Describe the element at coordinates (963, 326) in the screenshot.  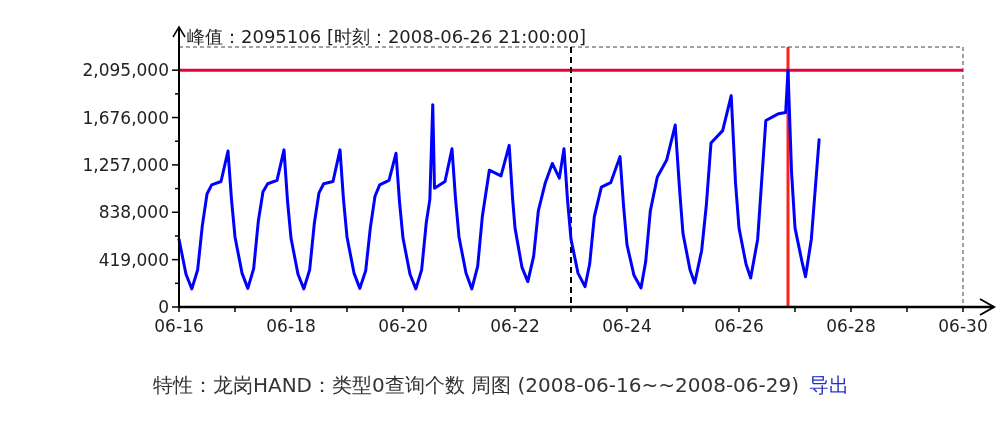
I see `x-tick-label: 06-30` at that location.